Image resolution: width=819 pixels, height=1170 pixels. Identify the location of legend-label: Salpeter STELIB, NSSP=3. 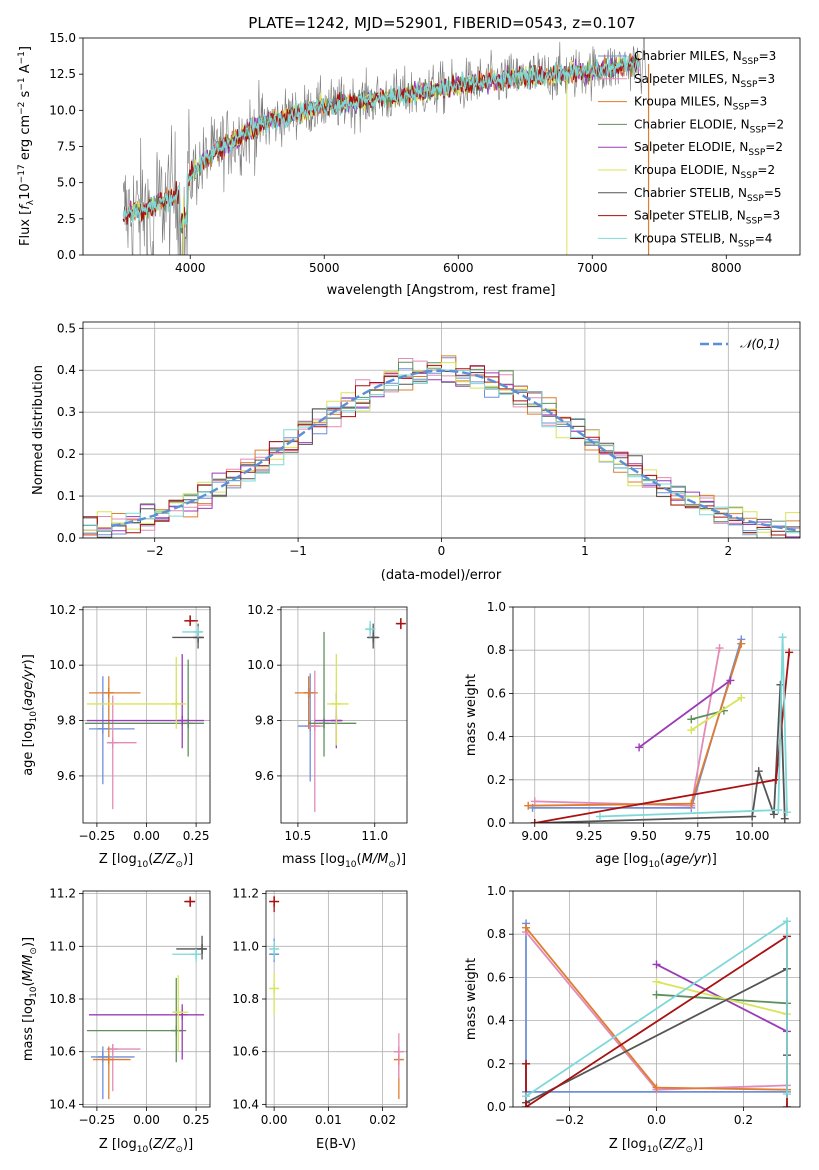
(707, 218).